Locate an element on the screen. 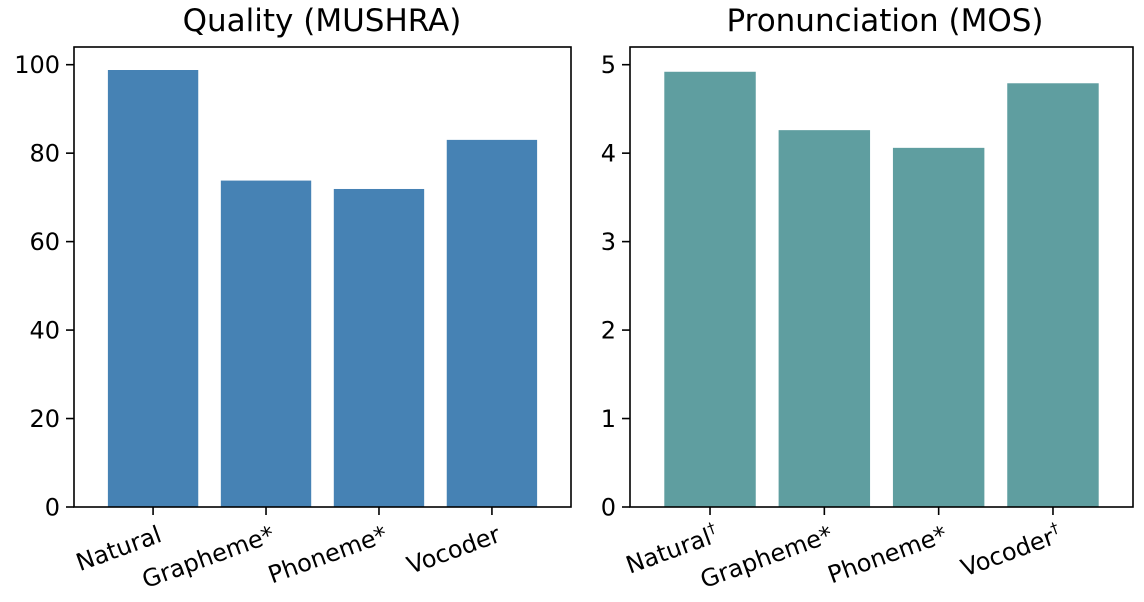  pronunciation-ytick-label-0: 0 is located at coordinates (608, 508).